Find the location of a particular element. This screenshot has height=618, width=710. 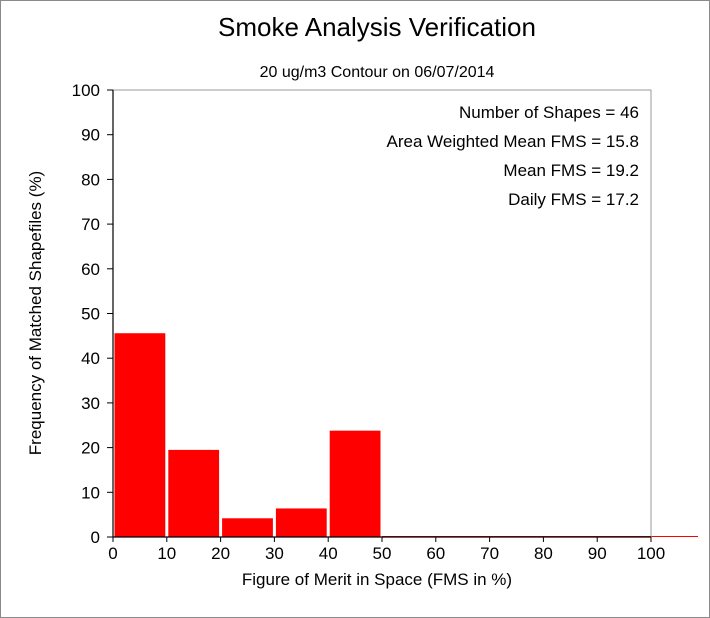

x-tick-label-90: 90 is located at coordinates (597, 553).